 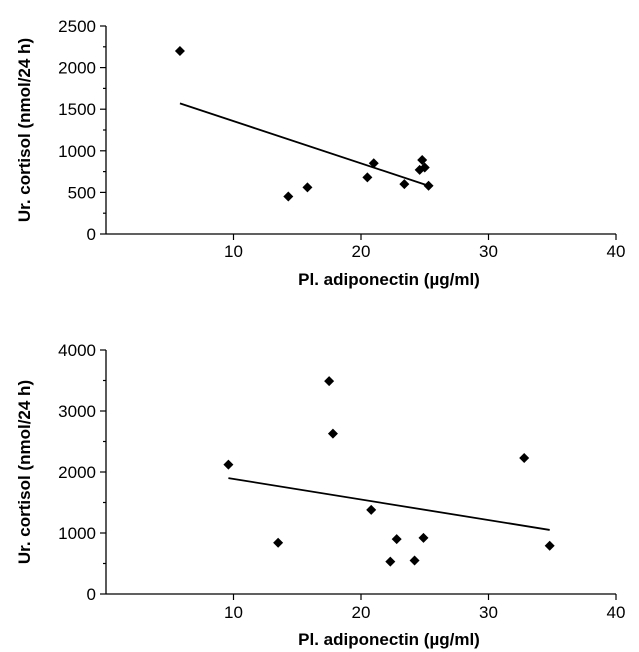 What do you see at coordinates (389, 279) in the screenshot?
I see `top-x-axis-title: Pl. adiponectin (µg/ml)` at bounding box center [389, 279].